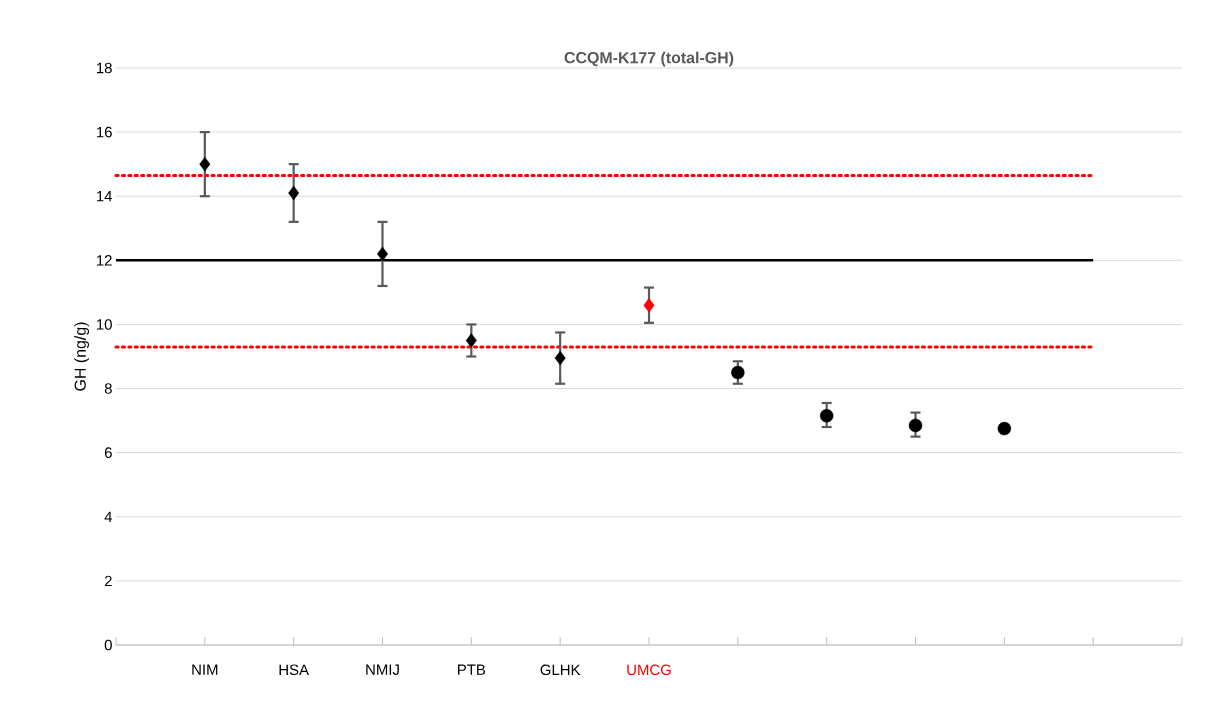 The height and width of the screenshot is (711, 1214). I want to click on y-axis-title: GH (ng/g), so click(82, 356).